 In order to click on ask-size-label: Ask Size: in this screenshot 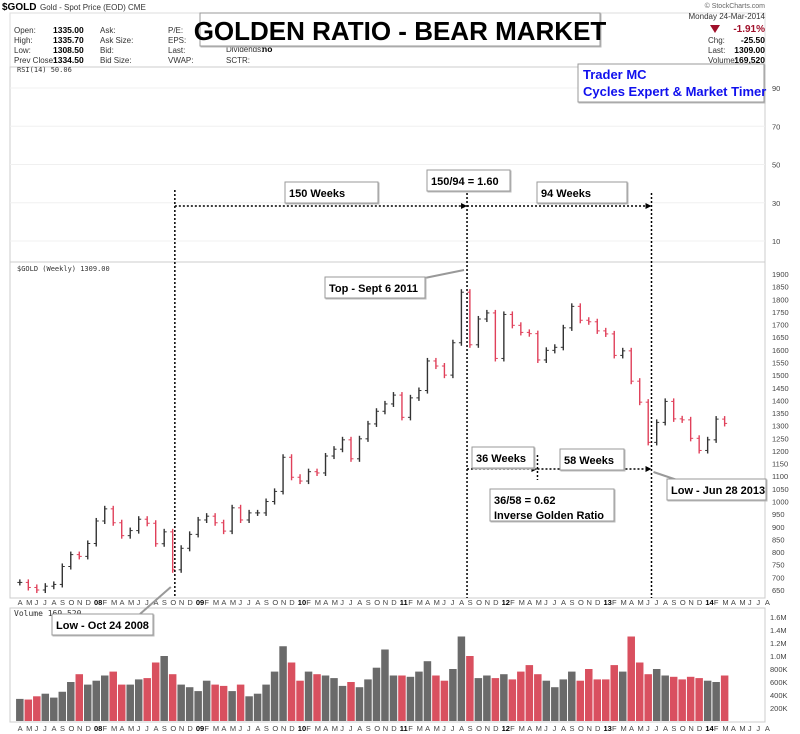, I will do `click(116, 40)`.